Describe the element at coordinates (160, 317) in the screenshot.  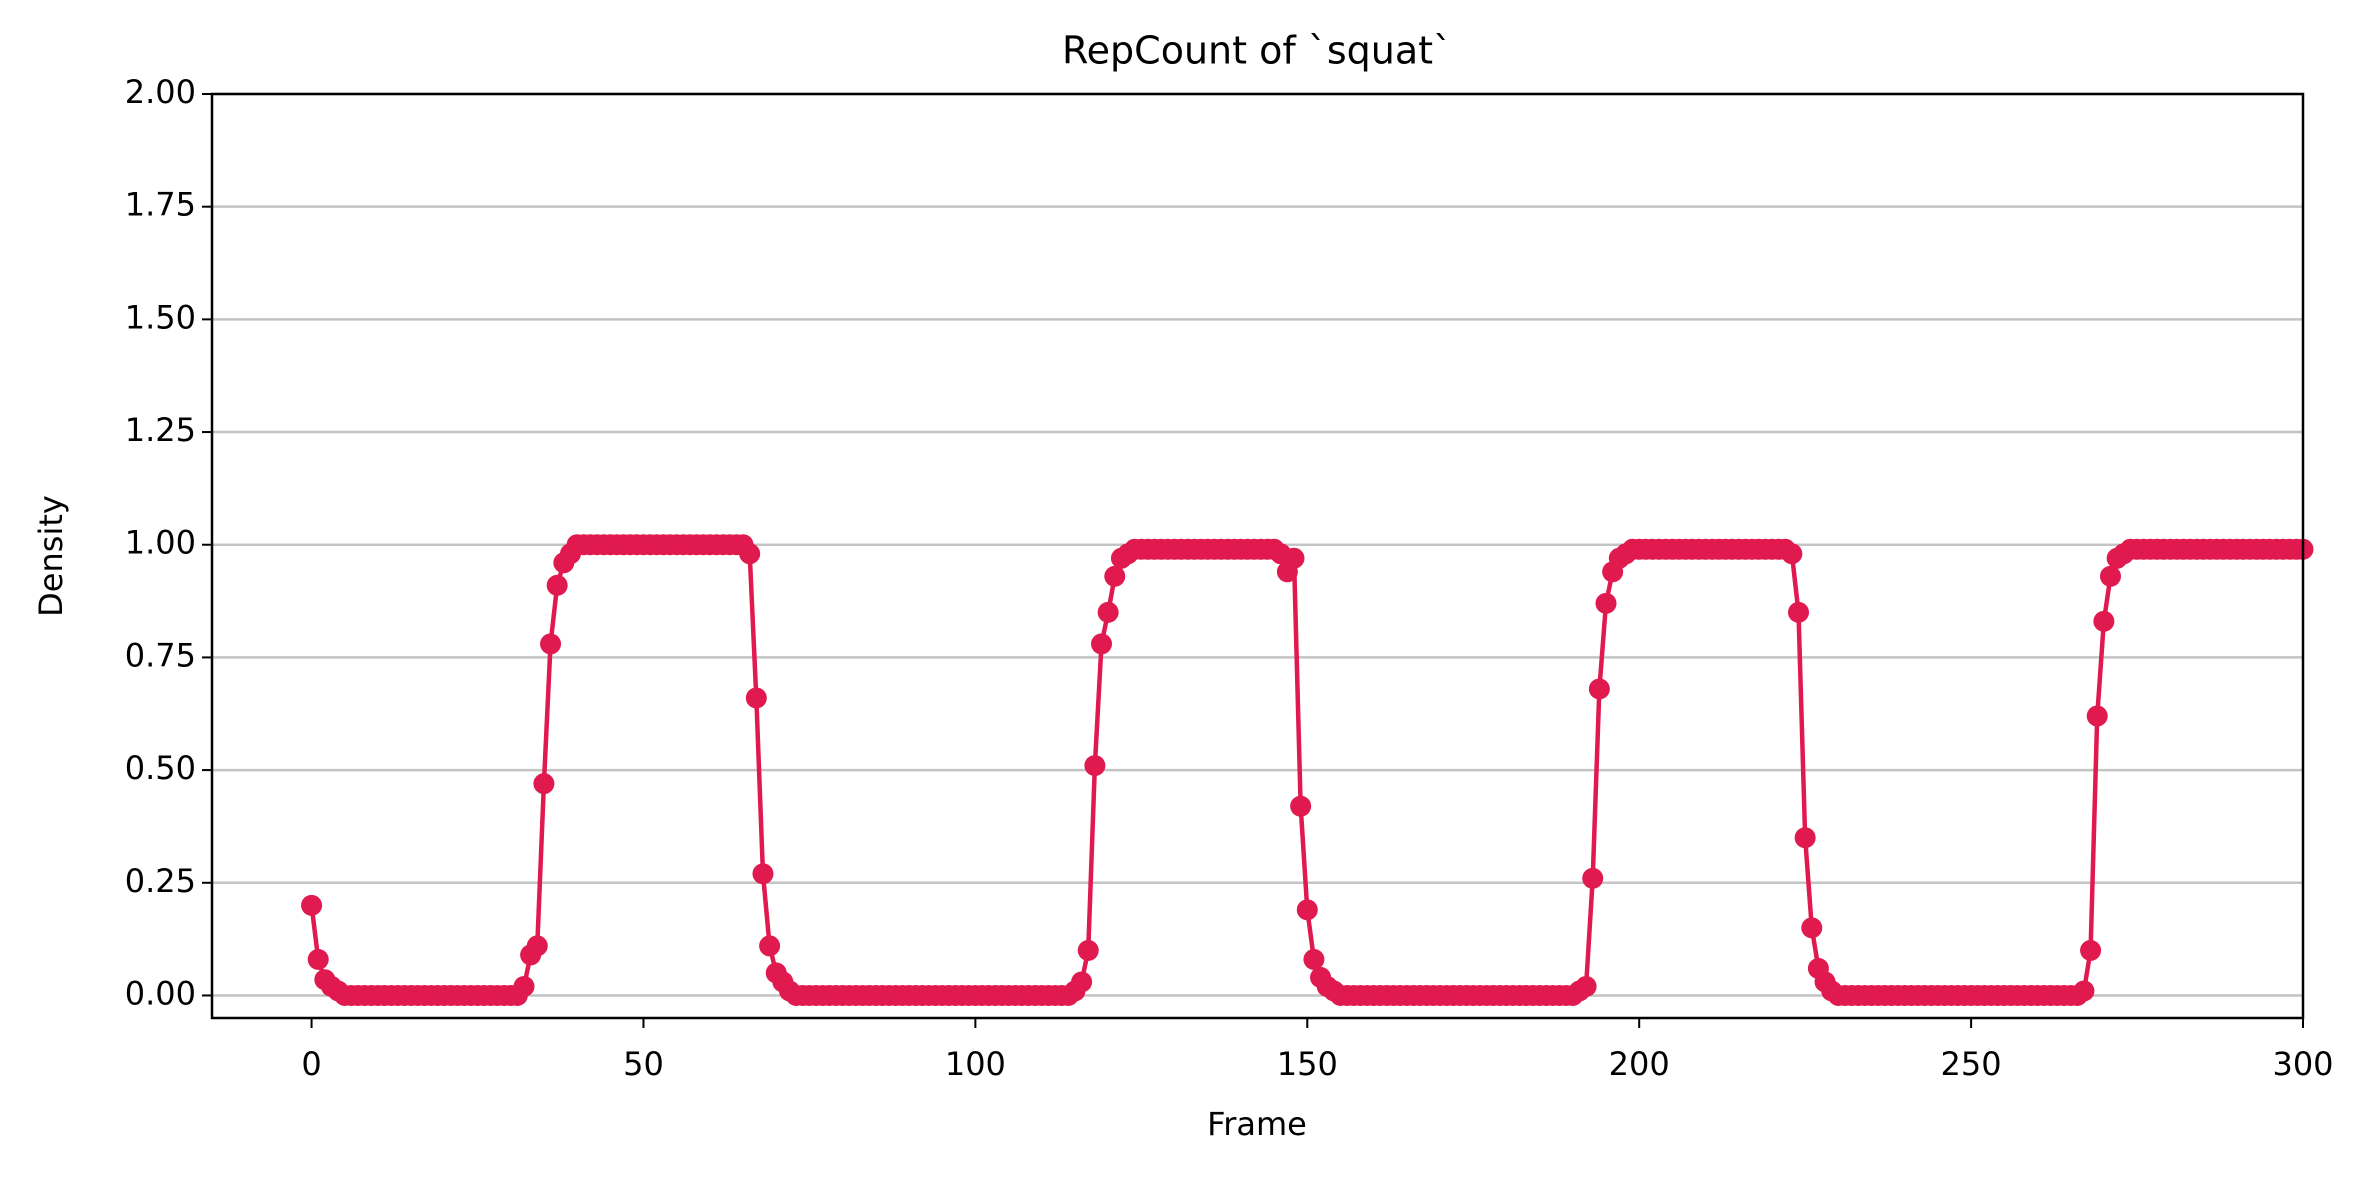
I see `y-tick-label: 1.50` at that location.